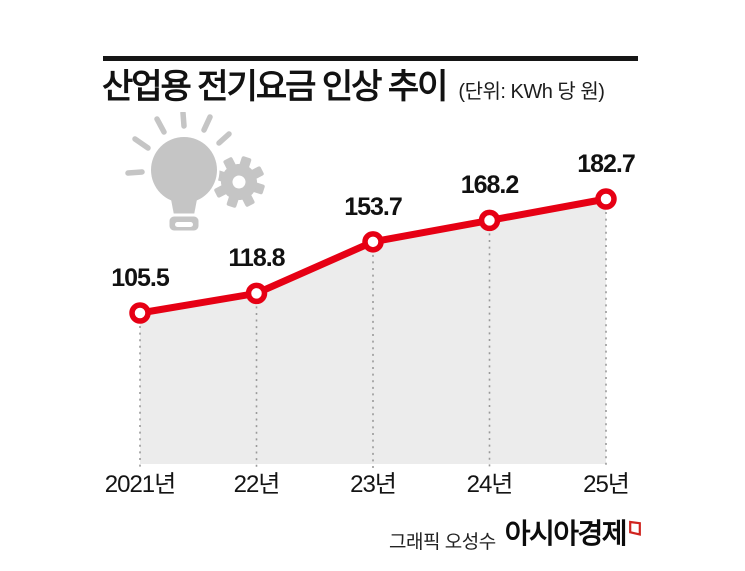 The height and width of the screenshot is (571, 745). I want to click on light-rays, so click(178, 144).